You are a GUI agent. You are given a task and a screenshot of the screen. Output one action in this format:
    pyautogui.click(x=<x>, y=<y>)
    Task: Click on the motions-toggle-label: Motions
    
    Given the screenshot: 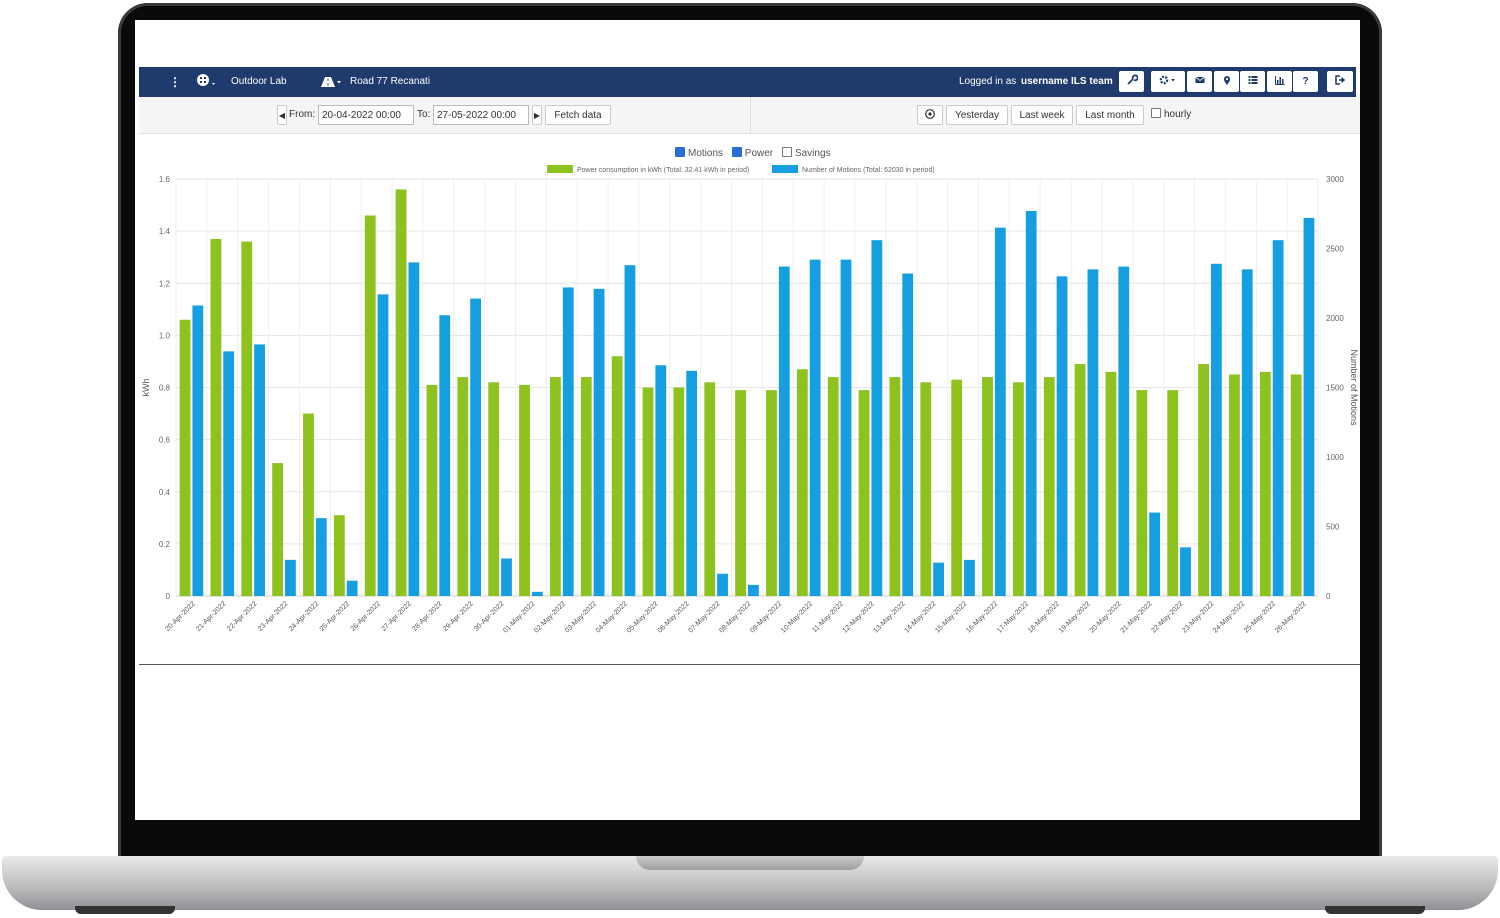 What is the action you would take?
    pyautogui.click(x=706, y=153)
    